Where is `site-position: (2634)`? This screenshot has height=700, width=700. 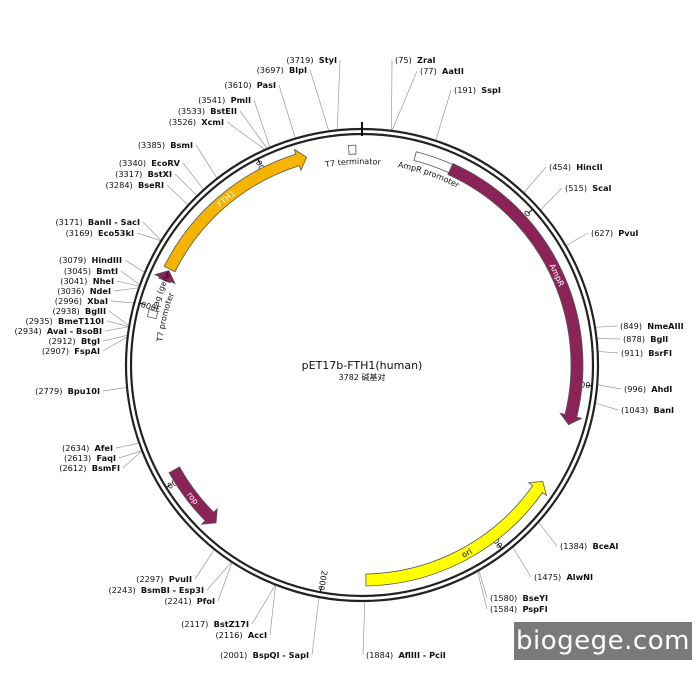
site-position: (2634) is located at coordinates (75, 448).